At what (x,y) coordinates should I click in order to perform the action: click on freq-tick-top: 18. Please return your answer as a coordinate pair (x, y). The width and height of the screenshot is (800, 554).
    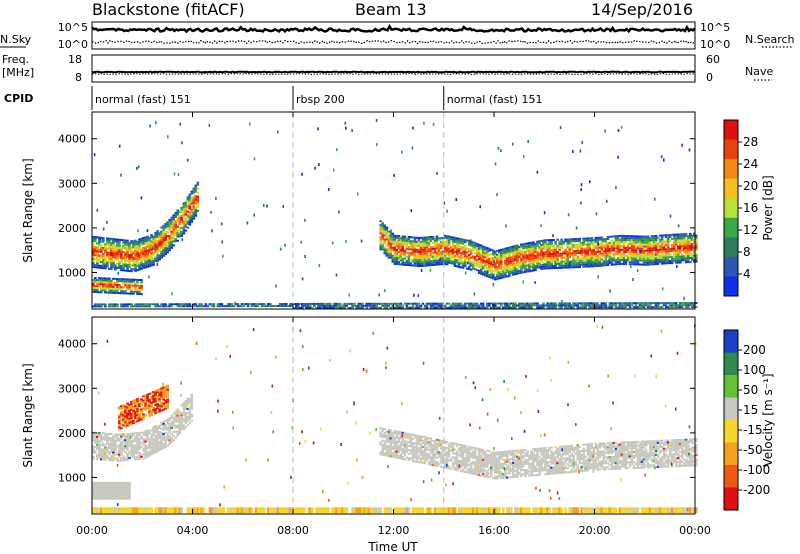
    Looking at the image, I should click on (75, 59).